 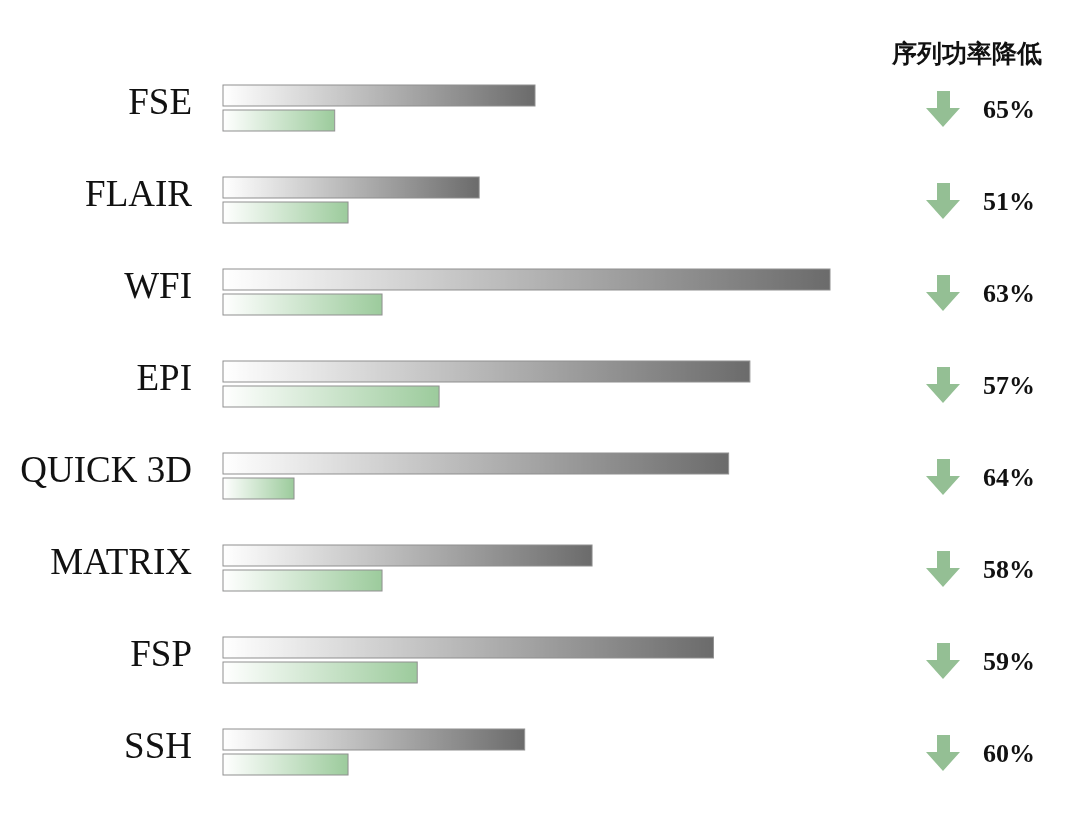 I want to click on text: 64%, so click(x=1009, y=477).